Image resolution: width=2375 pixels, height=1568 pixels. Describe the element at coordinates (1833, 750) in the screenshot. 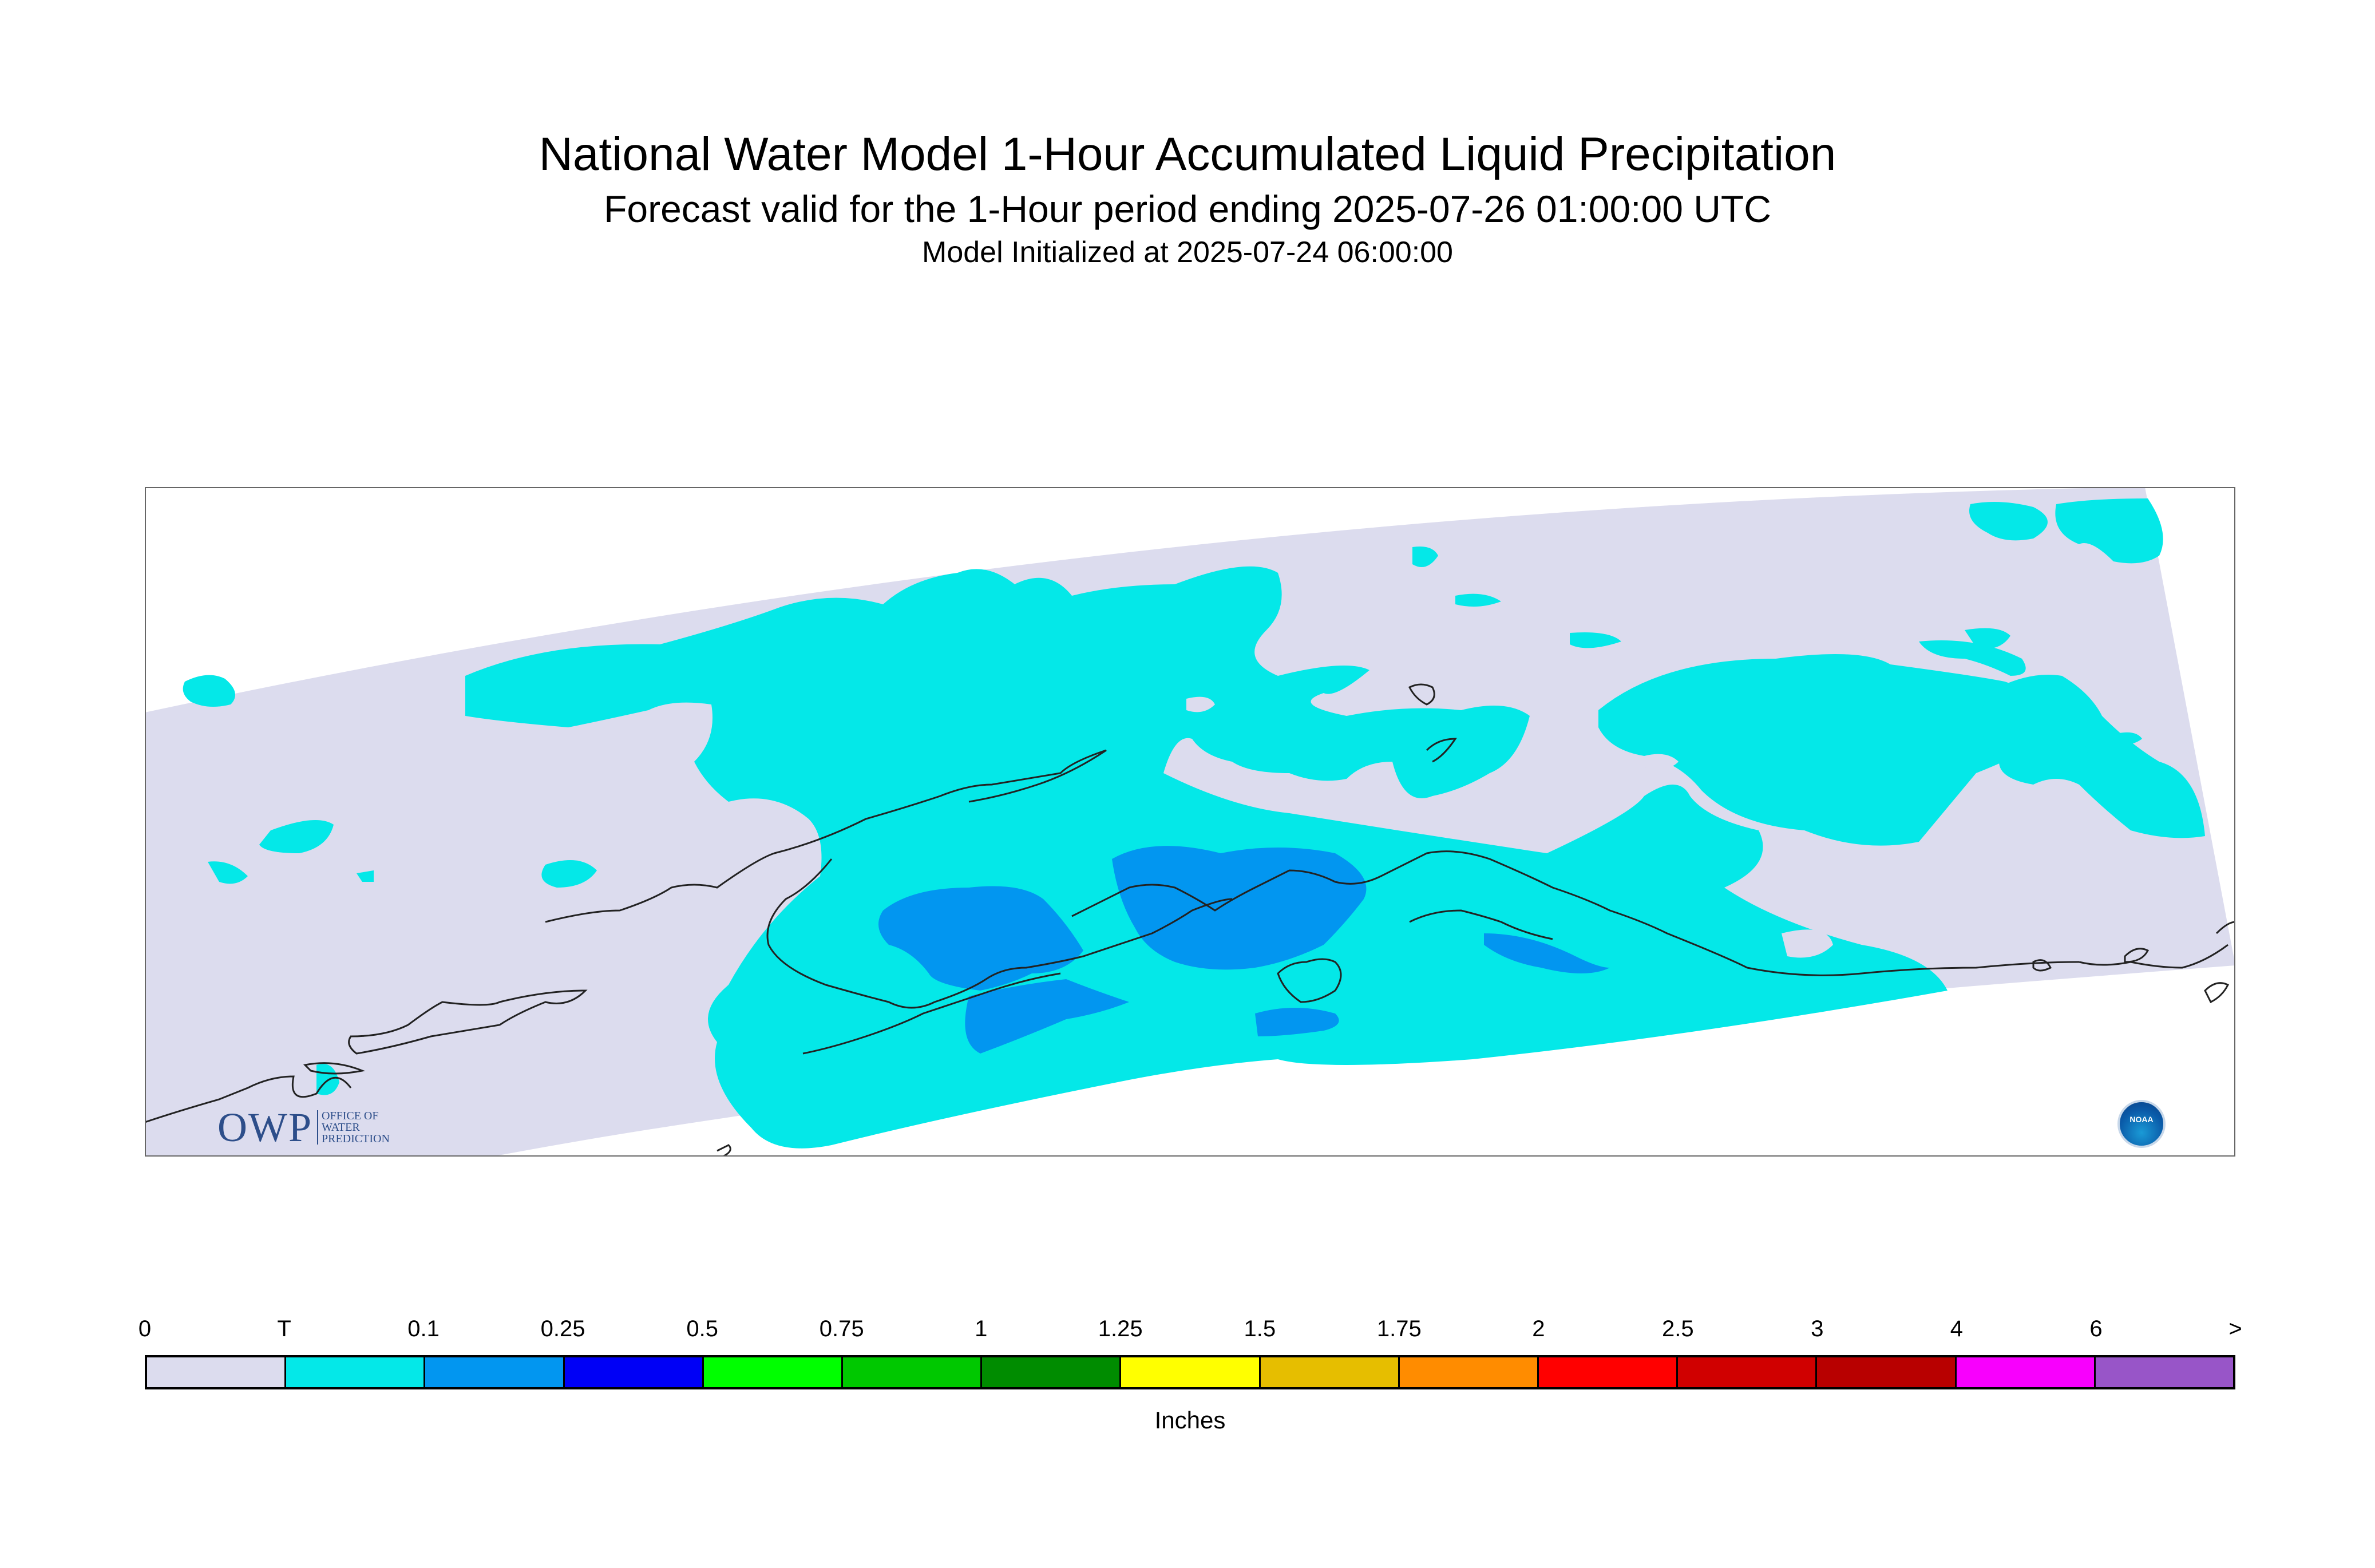

I see `precip-trace-area-east` at that location.